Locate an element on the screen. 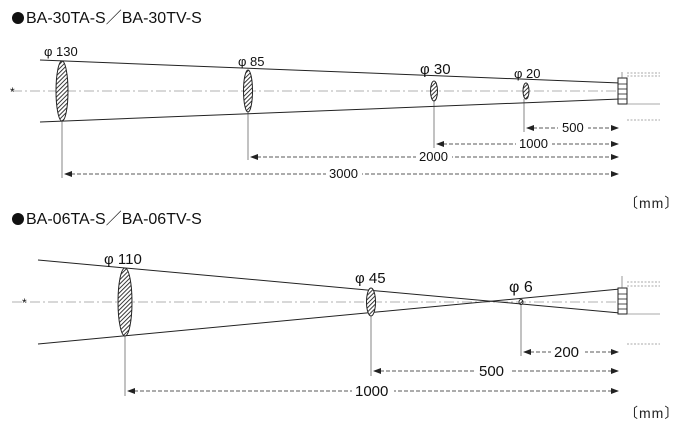 The image size is (690, 425). spot-phi6 is located at coordinates (521, 302).